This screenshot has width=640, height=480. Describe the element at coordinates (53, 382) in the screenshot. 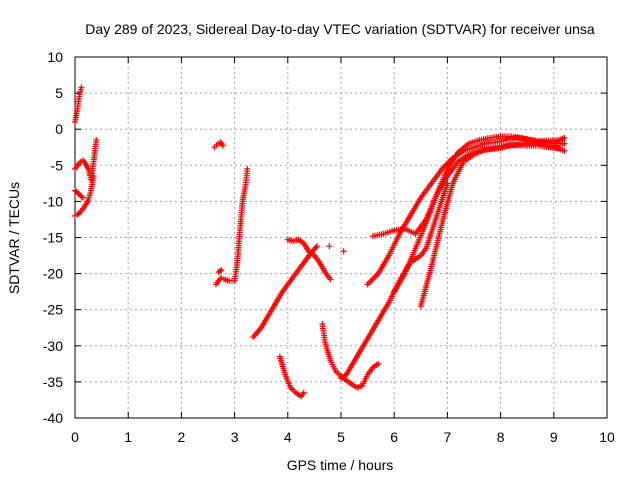

I see `y-tick-label: -35` at that location.